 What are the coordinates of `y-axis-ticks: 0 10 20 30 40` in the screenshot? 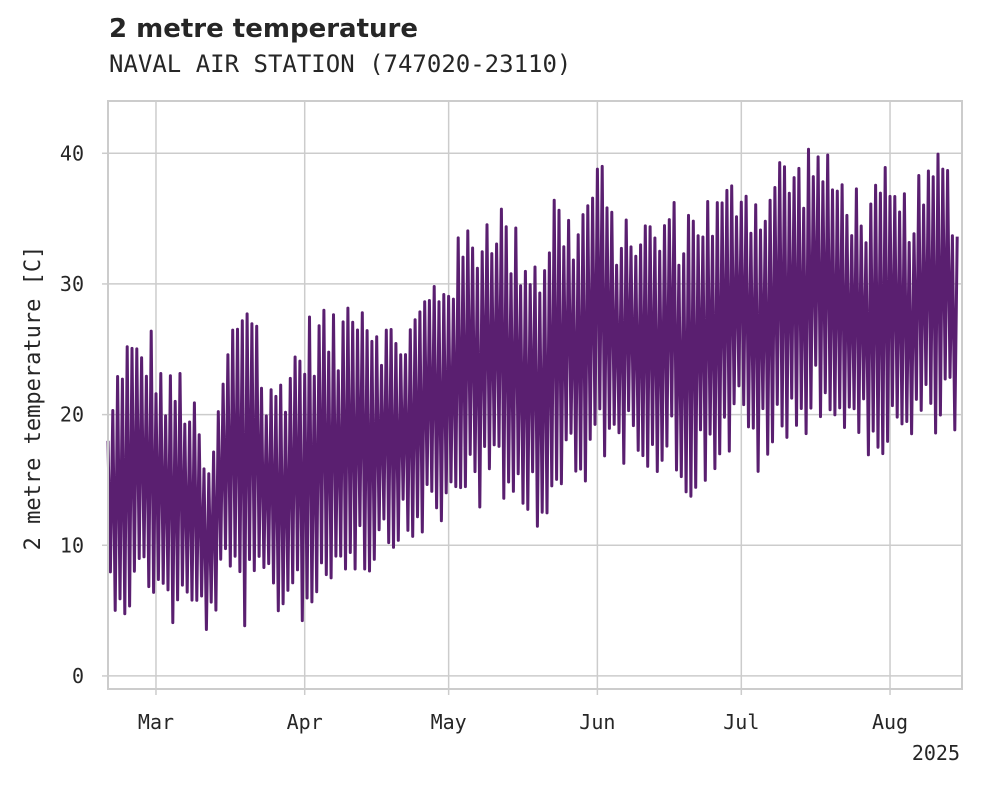 It's located at (84, 414).